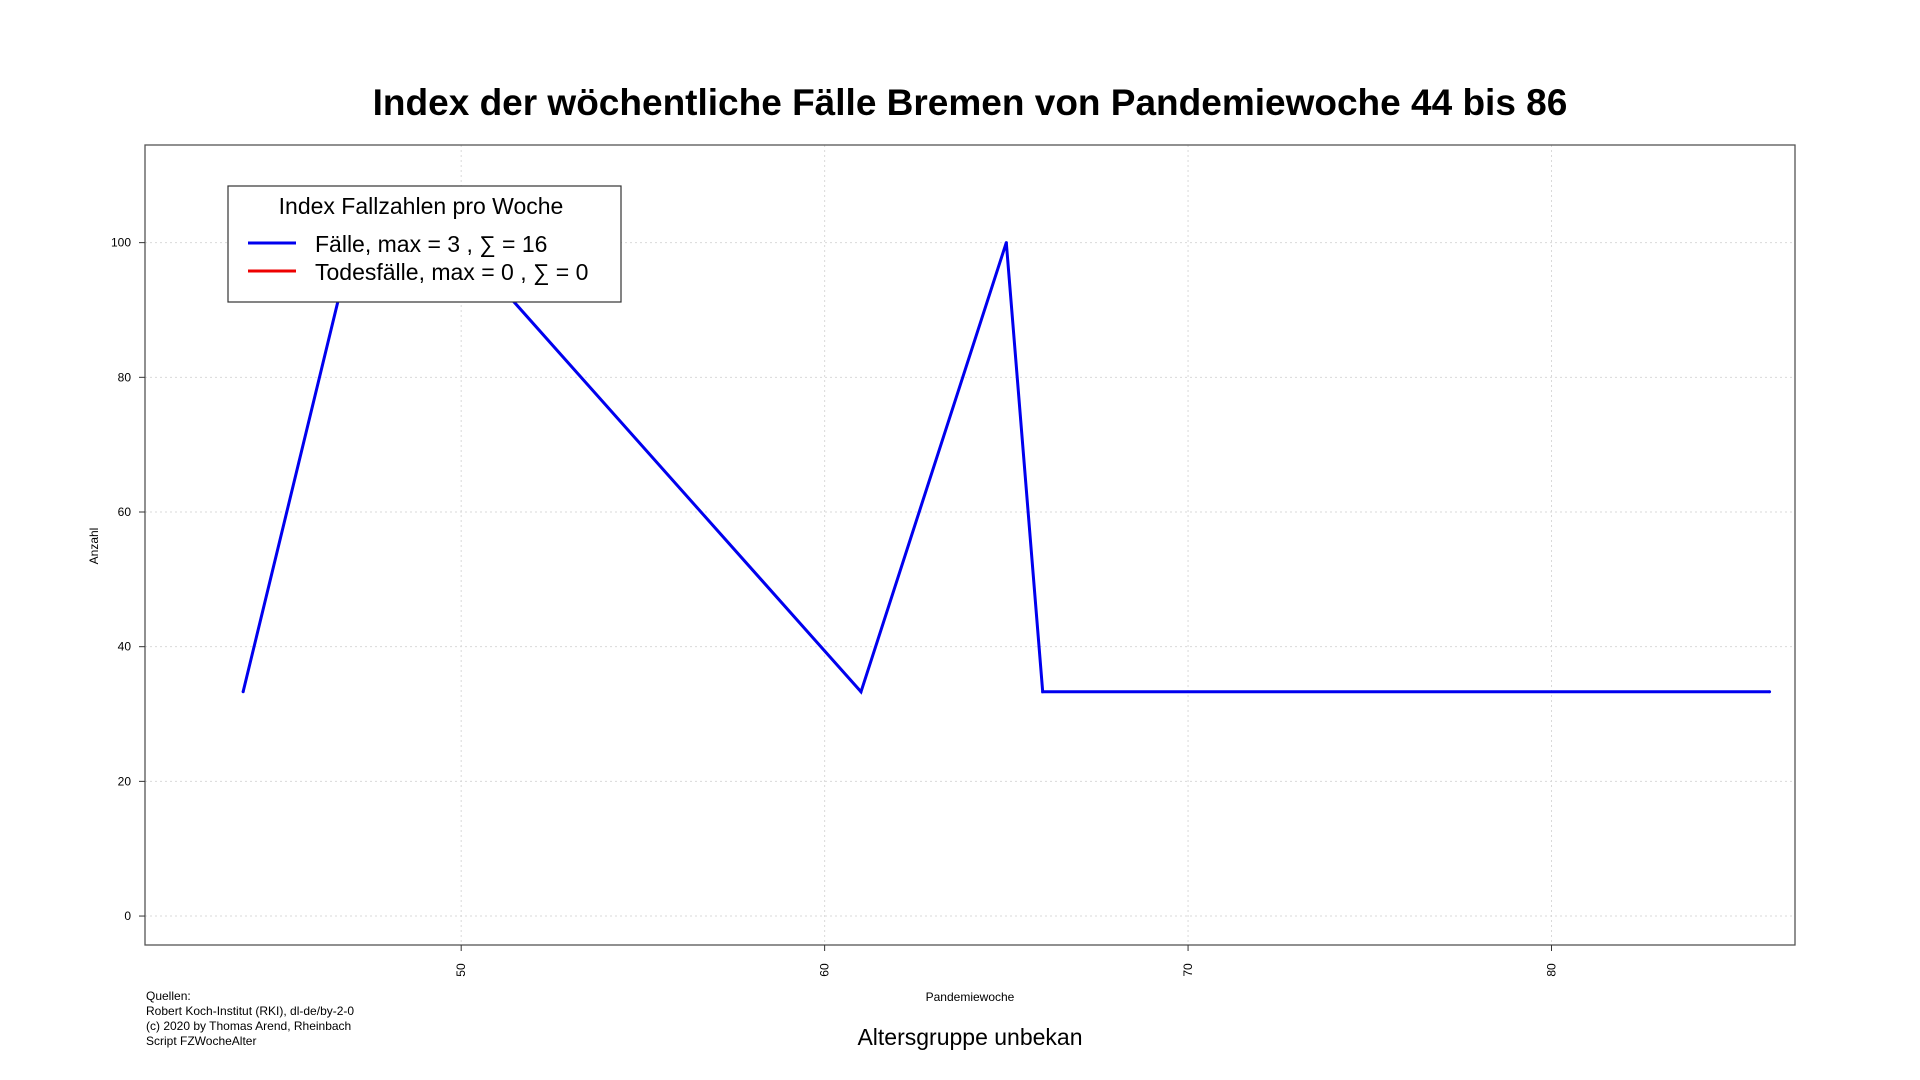 The height and width of the screenshot is (1080, 1920). What do you see at coordinates (461, 970) in the screenshot?
I see `x-tick-label: 50` at bounding box center [461, 970].